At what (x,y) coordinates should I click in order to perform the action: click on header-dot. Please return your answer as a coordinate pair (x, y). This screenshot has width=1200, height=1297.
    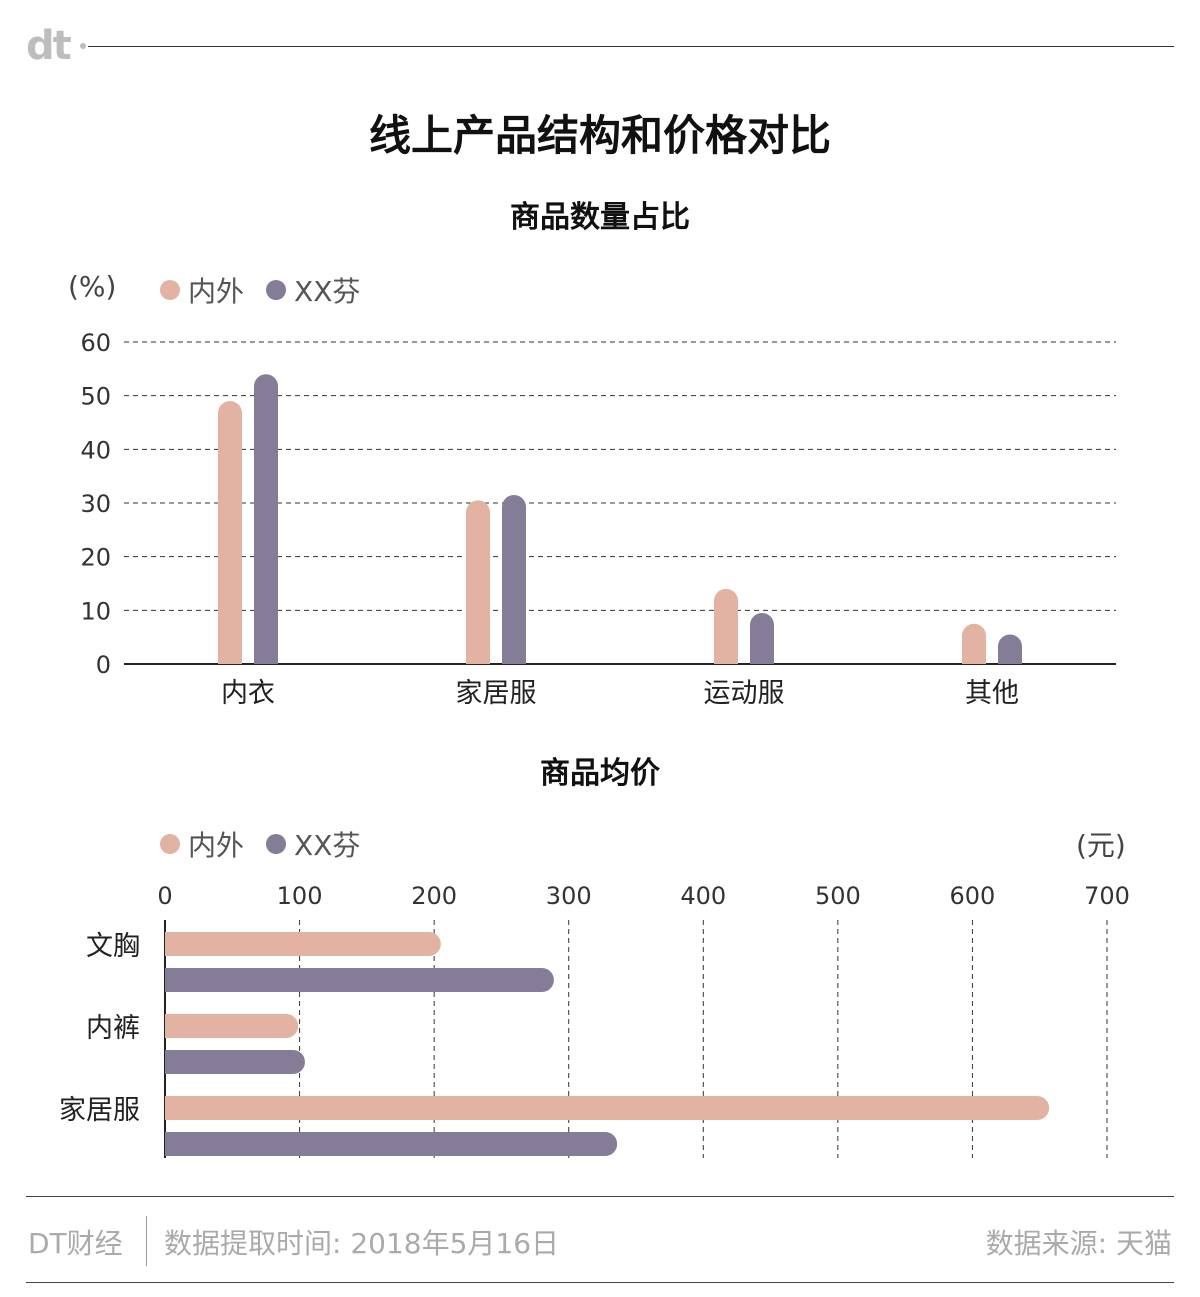
    Looking at the image, I should click on (83, 46).